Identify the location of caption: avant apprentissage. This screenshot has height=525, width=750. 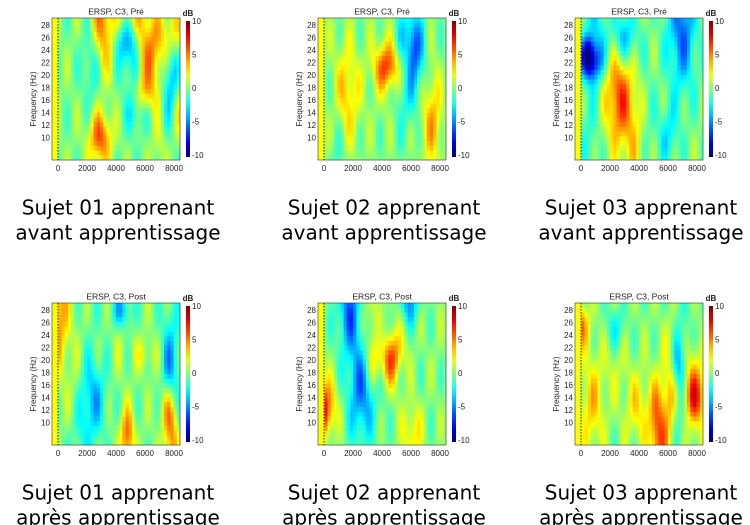
(117, 233).